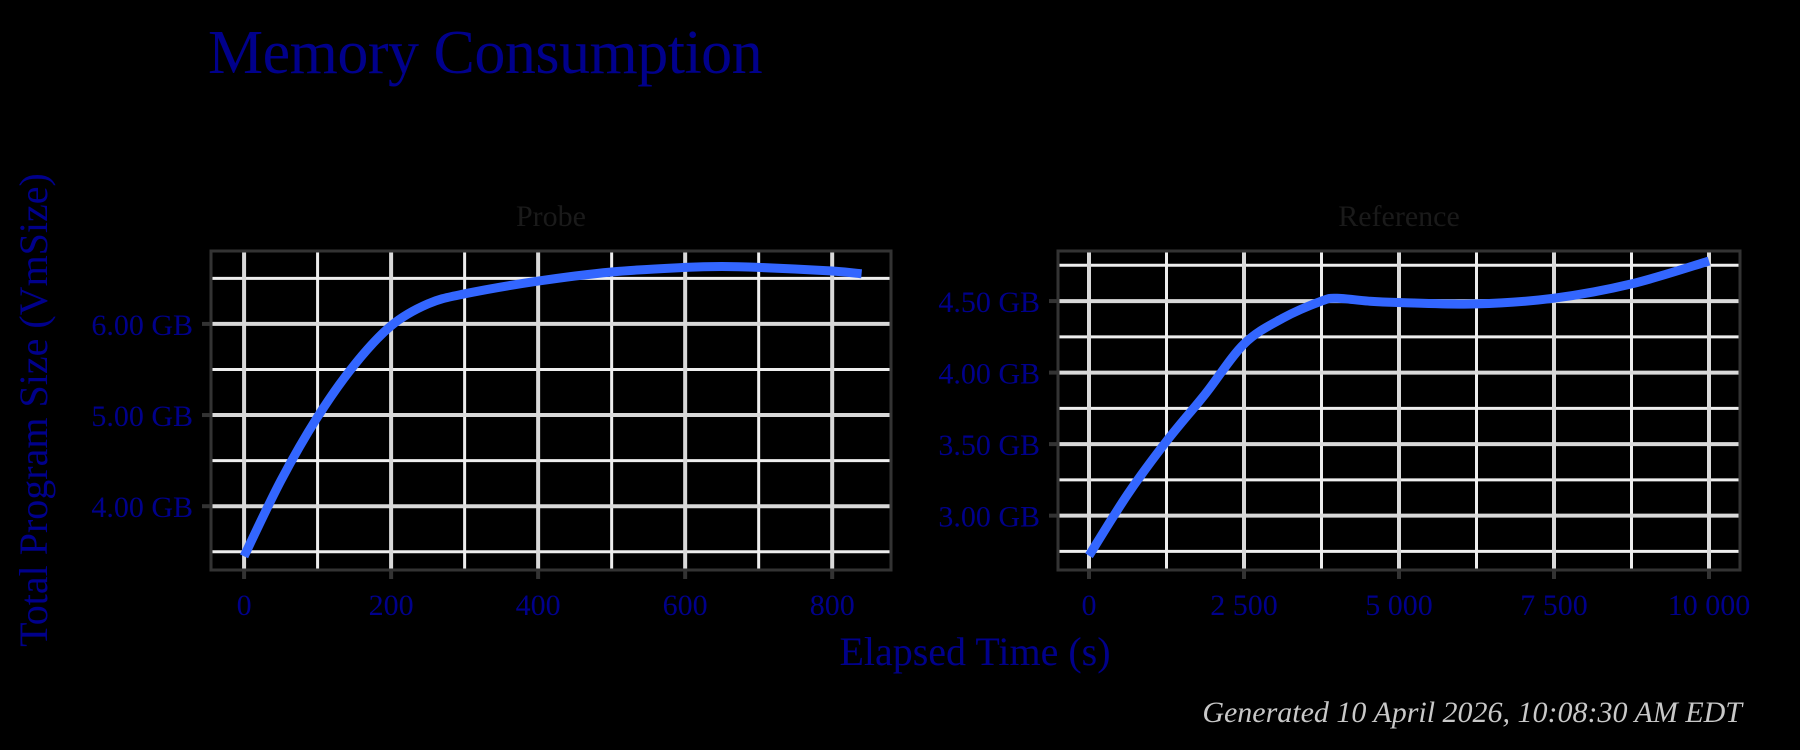  What do you see at coordinates (142, 416) in the screenshot?
I see `y-tick-label: 5.00 GB` at bounding box center [142, 416].